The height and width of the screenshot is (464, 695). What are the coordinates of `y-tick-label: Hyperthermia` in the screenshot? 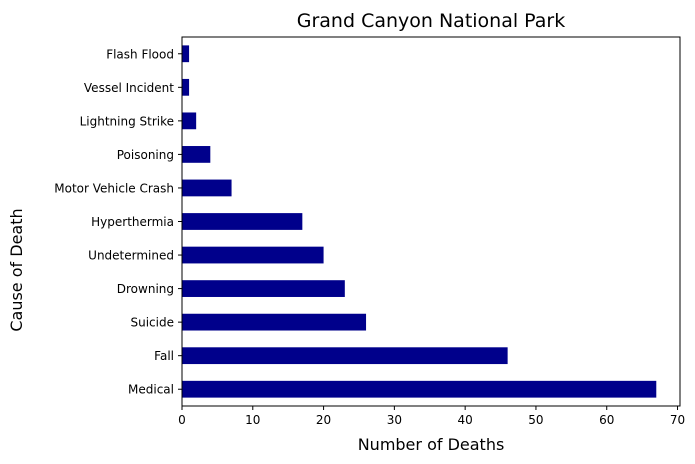 It's located at (132, 222).